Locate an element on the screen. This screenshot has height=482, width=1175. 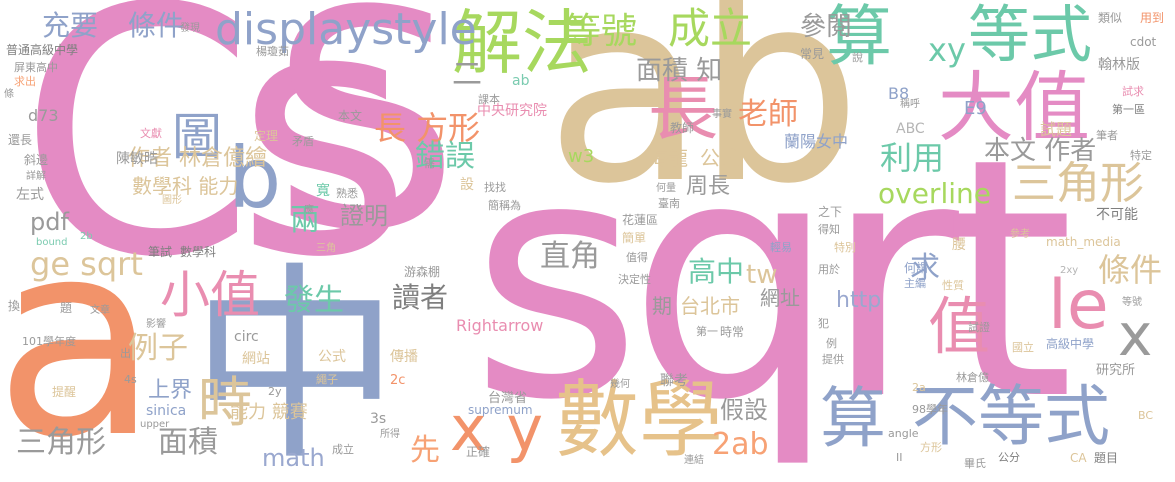
word-2ab: 2ab is located at coordinates (740, 444).